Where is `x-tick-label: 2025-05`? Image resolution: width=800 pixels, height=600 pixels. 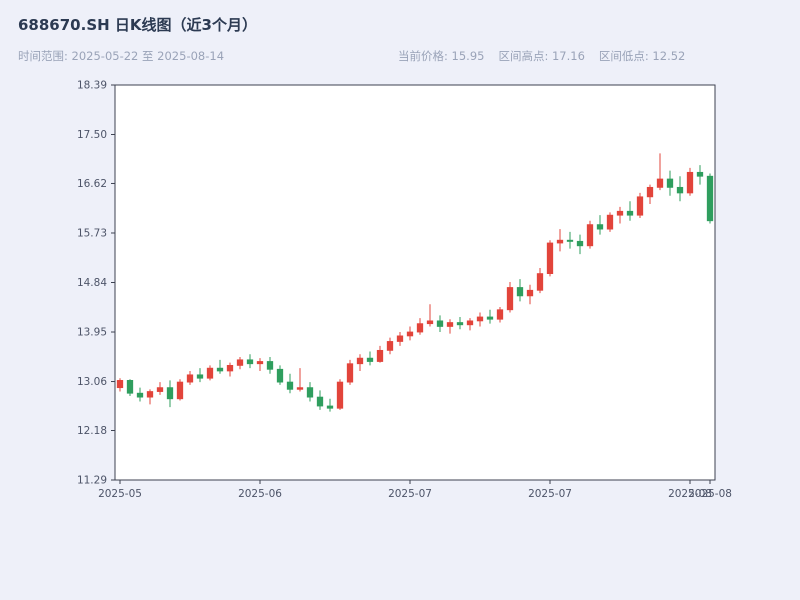 x-tick-label: 2025-05 is located at coordinates (120, 494).